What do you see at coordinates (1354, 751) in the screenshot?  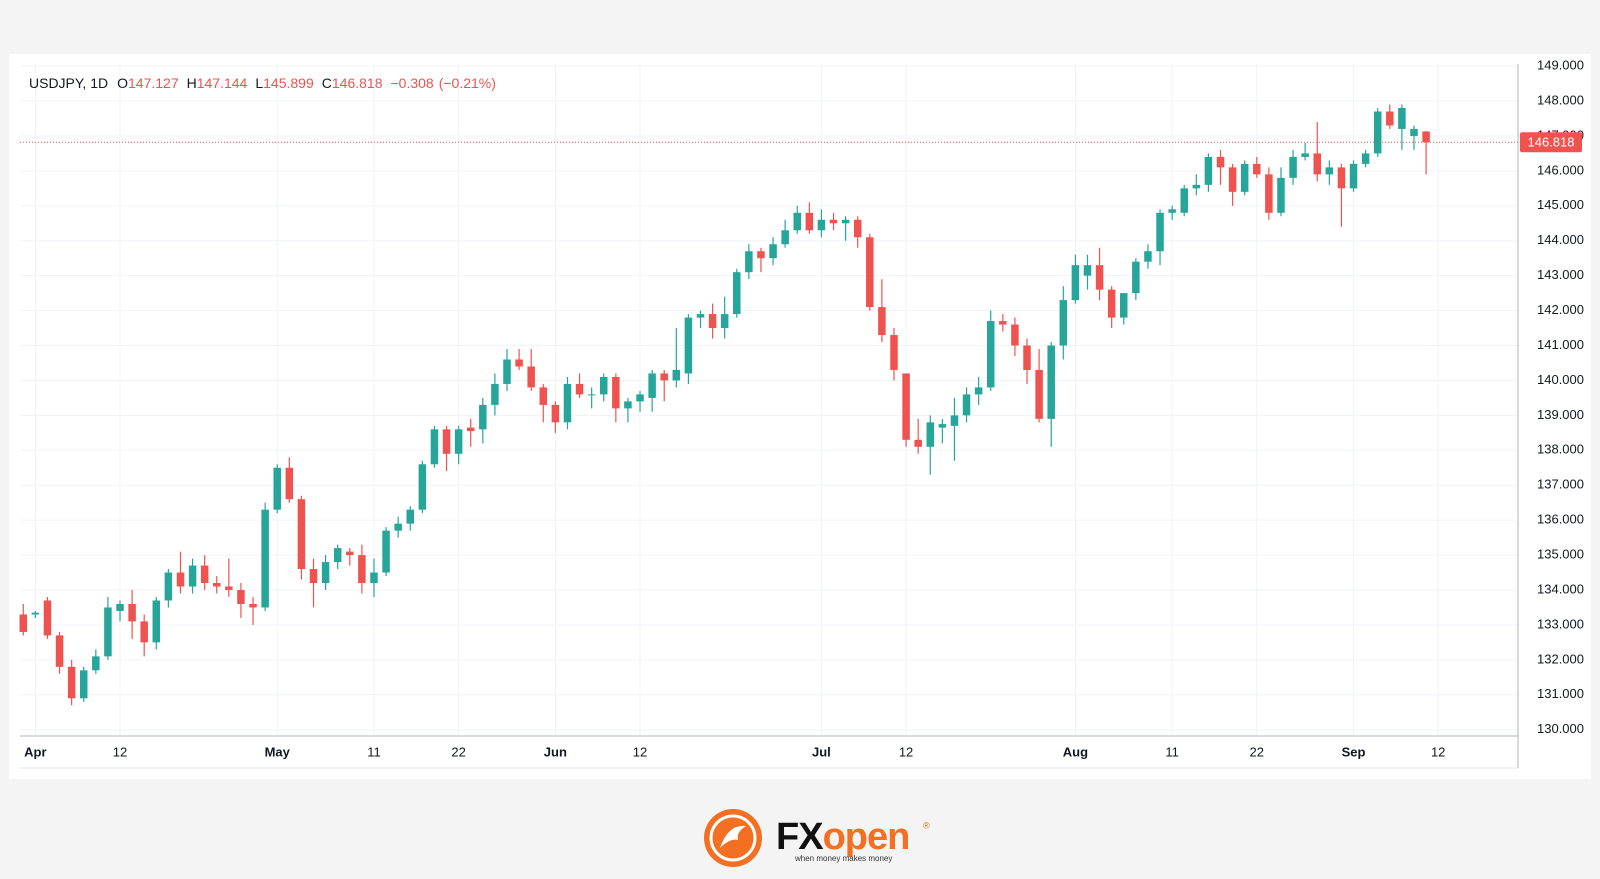 I see `x-tick-label: Sep` at bounding box center [1354, 751].